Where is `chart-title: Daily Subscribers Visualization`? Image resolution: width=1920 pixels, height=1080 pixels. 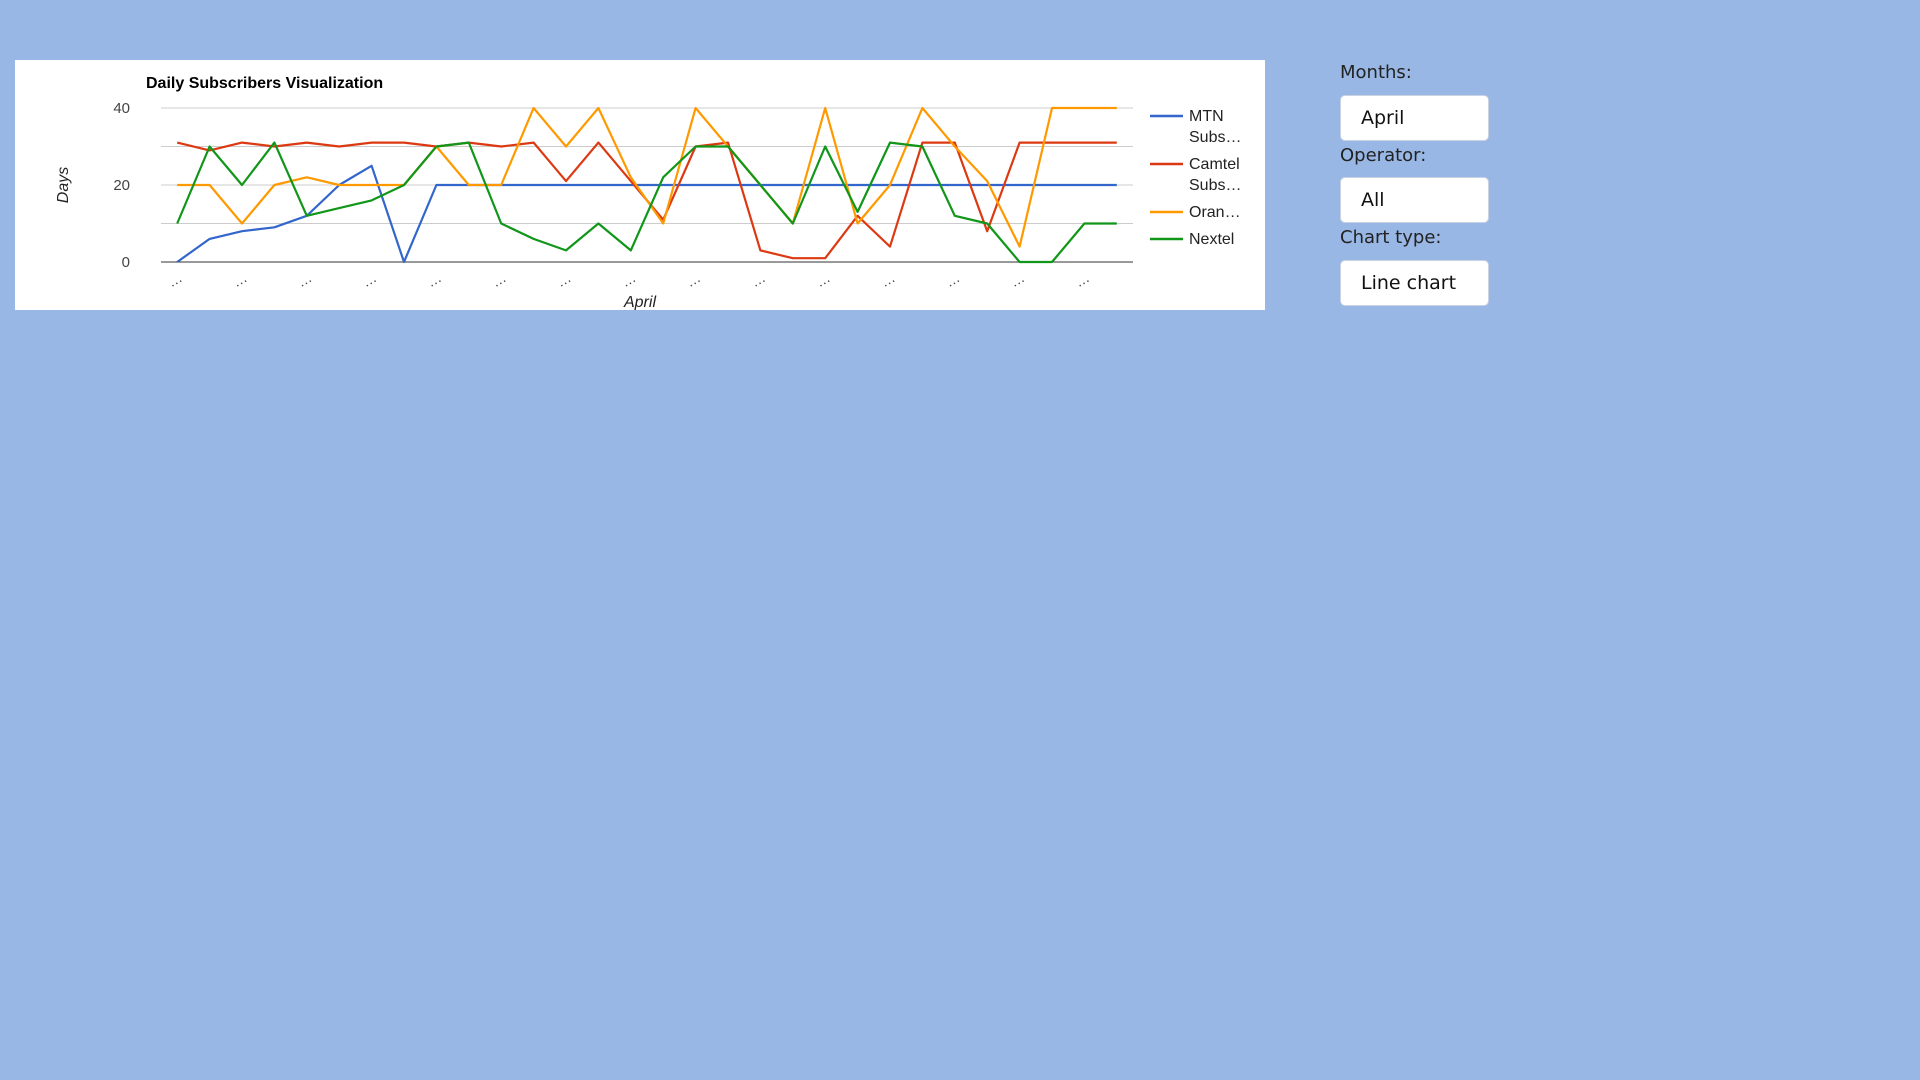 chart-title: Daily Subscribers Visualization is located at coordinates (264, 83).